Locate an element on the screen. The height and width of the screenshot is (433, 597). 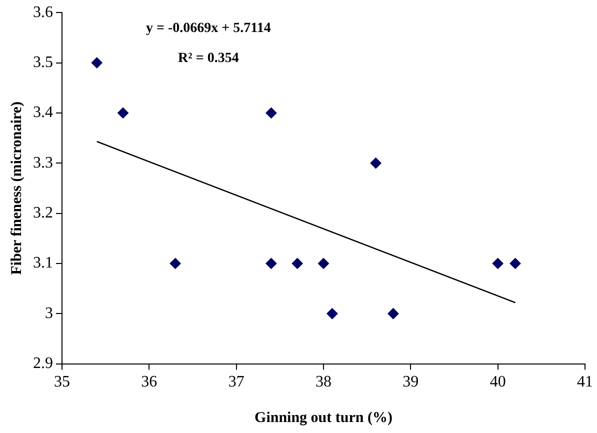
x-tick-label: 35 is located at coordinates (62, 382).